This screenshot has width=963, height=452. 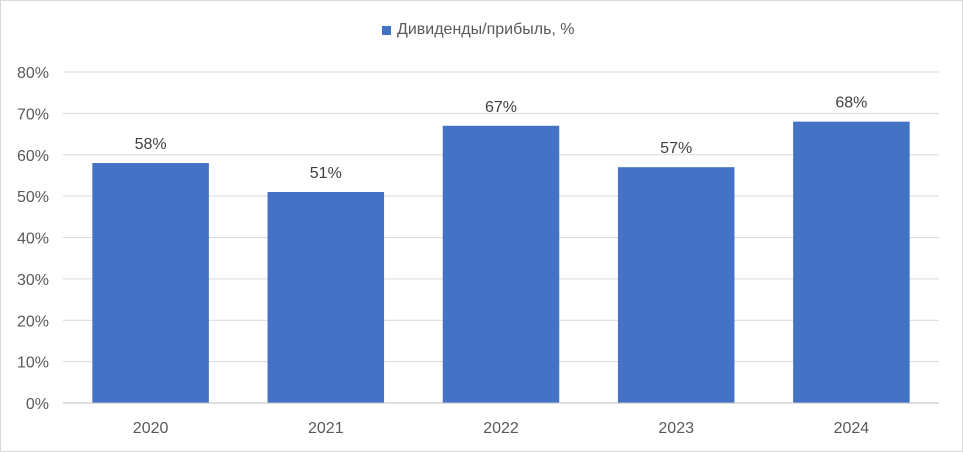 What do you see at coordinates (676, 428) in the screenshot?
I see `x-tick-label: 2023` at bounding box center [676, 428].